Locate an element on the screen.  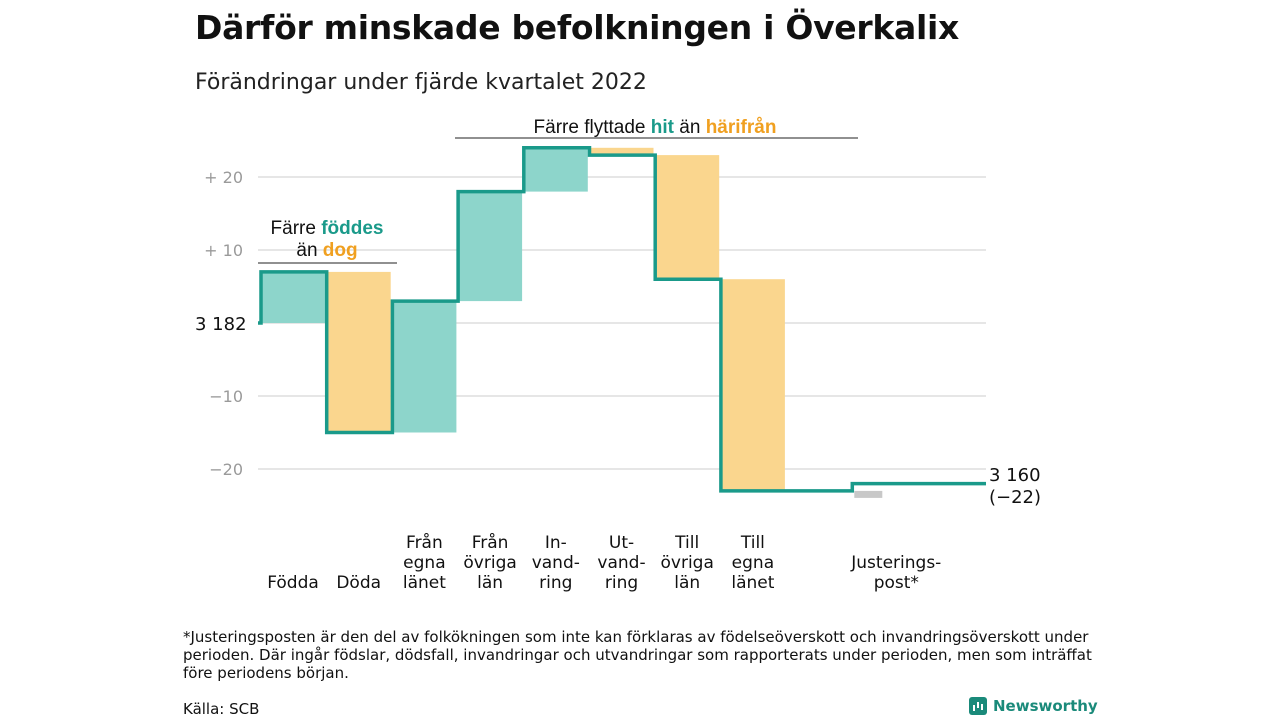
y-tick-label: −10 is located at coordinates (226, 396).